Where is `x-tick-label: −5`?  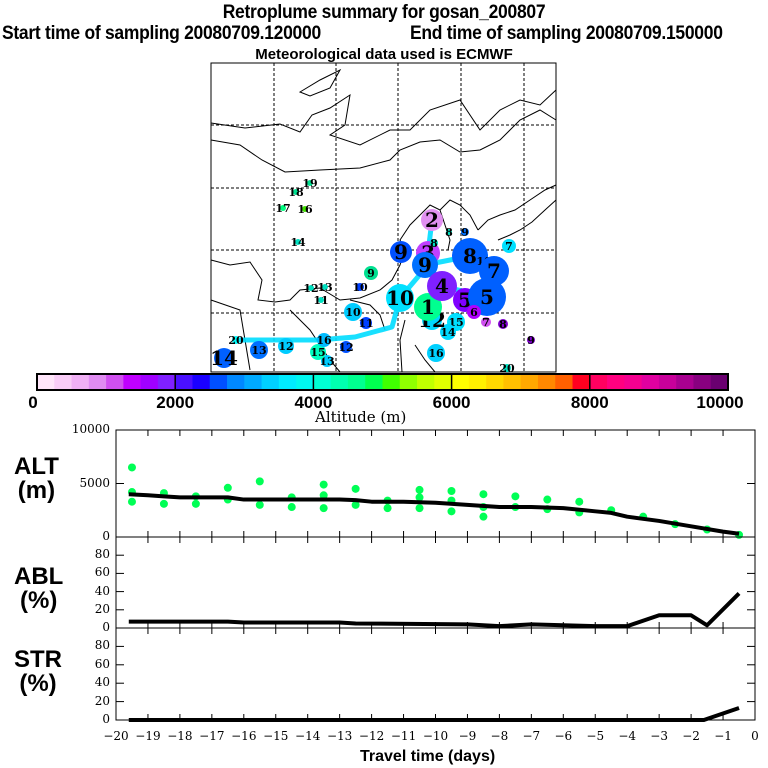
x-tick-label: −5 is located at coordinates (595, 736).